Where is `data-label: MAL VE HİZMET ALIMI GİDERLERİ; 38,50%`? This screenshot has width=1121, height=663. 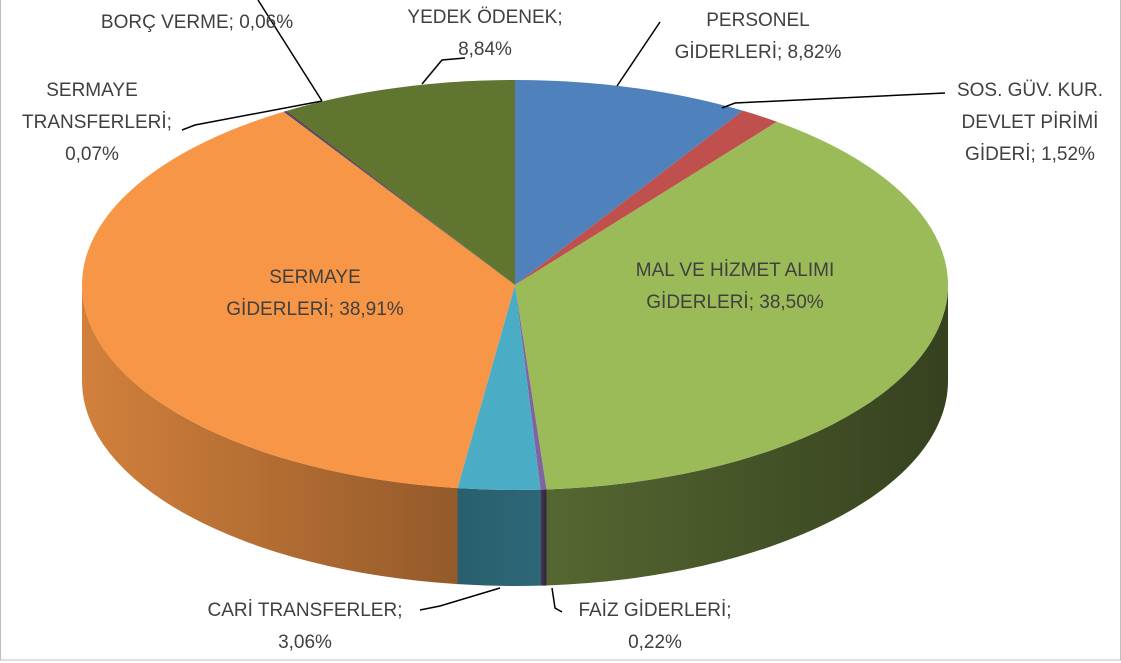 data-label: MAL VE HİZMET ALIMI GİDERLERİ; 38,50% is located at coordinates (735, 287).